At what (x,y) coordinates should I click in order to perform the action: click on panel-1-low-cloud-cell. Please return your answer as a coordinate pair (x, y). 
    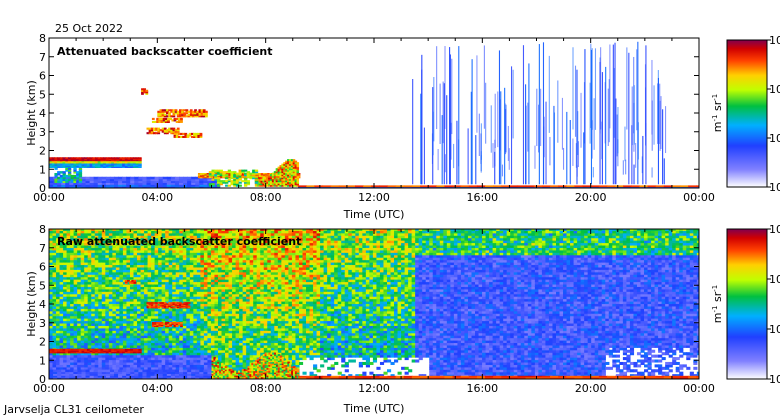
    Looking at the image, I should click on (75, 180).